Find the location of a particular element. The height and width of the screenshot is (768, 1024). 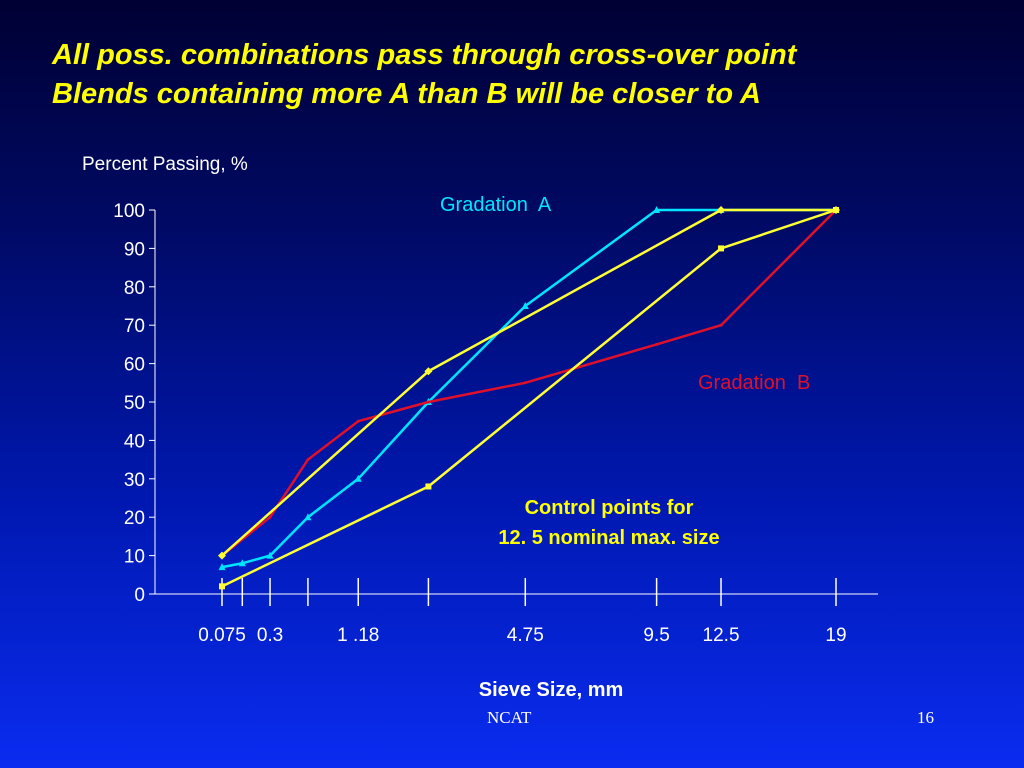

annotation-control-points-line-1: Control points for is located at coordinates (609, 508).